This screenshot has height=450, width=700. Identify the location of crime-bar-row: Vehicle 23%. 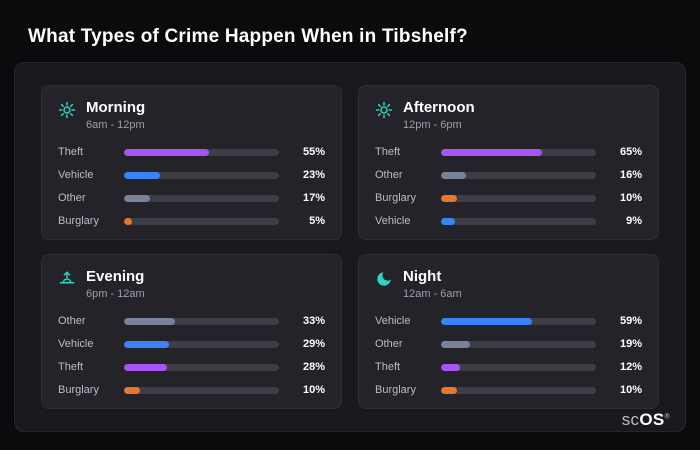
(191, 175).